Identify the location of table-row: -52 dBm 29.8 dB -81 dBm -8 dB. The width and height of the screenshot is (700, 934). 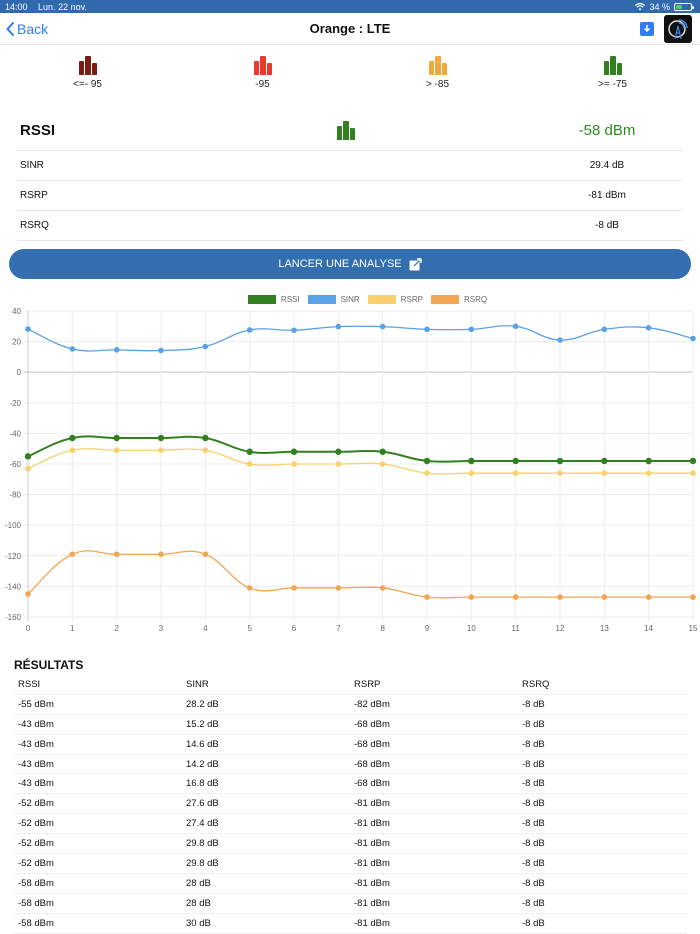
(350, 864).